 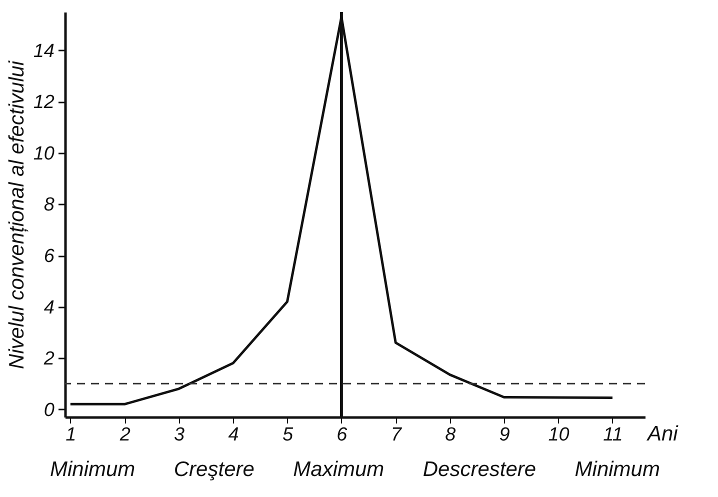 What do you see at coordinates (479, 470) in the screenshot?
I see `text: Descrestere` at bounding box center [479, 470].